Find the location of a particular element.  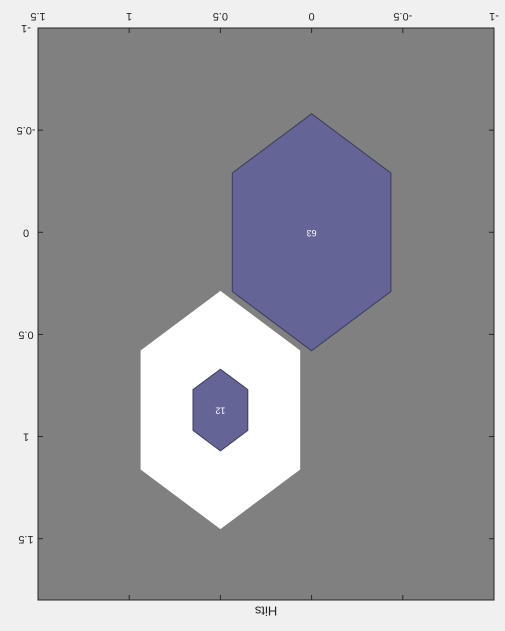

x-tick-label: -1 is located at coordinates (494, 16).